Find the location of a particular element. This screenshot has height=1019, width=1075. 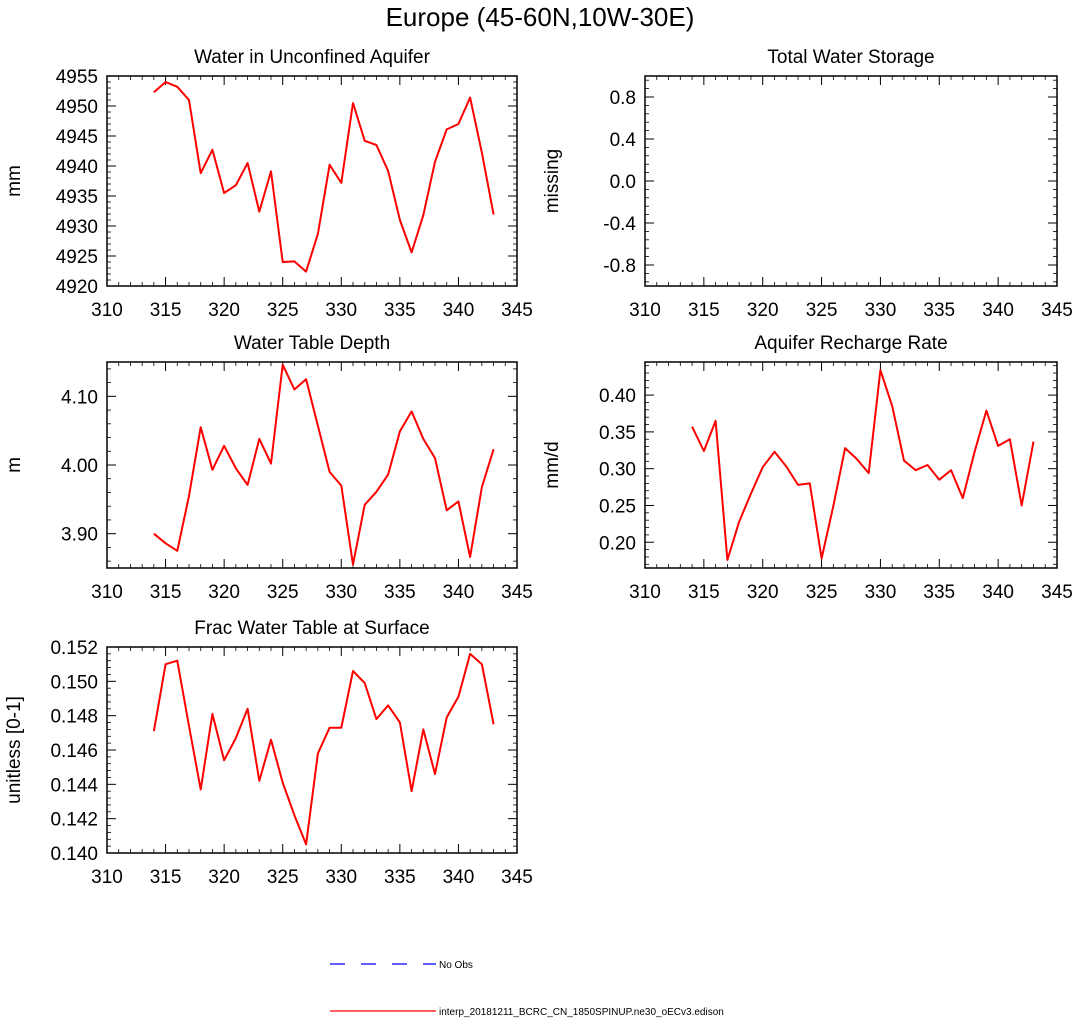

y-tick-label: 4930 is located at coordinates (77, 227).